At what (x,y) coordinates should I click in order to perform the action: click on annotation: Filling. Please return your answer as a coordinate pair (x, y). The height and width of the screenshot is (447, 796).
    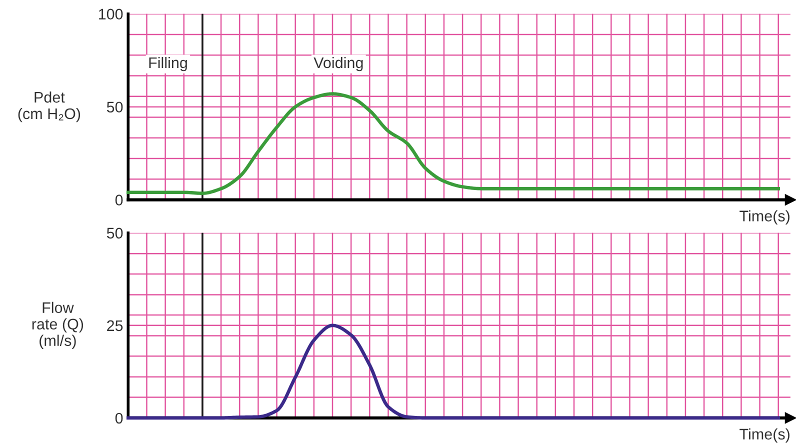
    Looking at the image, I should click on (168, 64).